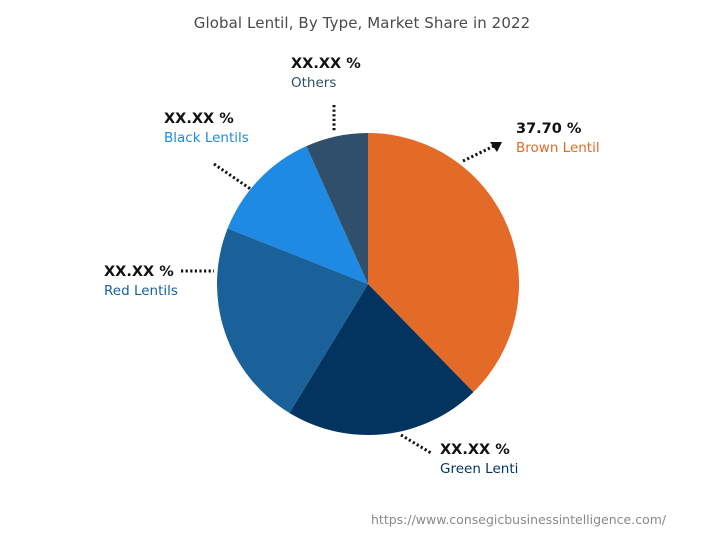  Describe the element at coordinates (326, 64) in the screenshot. I see `value-others: XX.XX %` at that location.